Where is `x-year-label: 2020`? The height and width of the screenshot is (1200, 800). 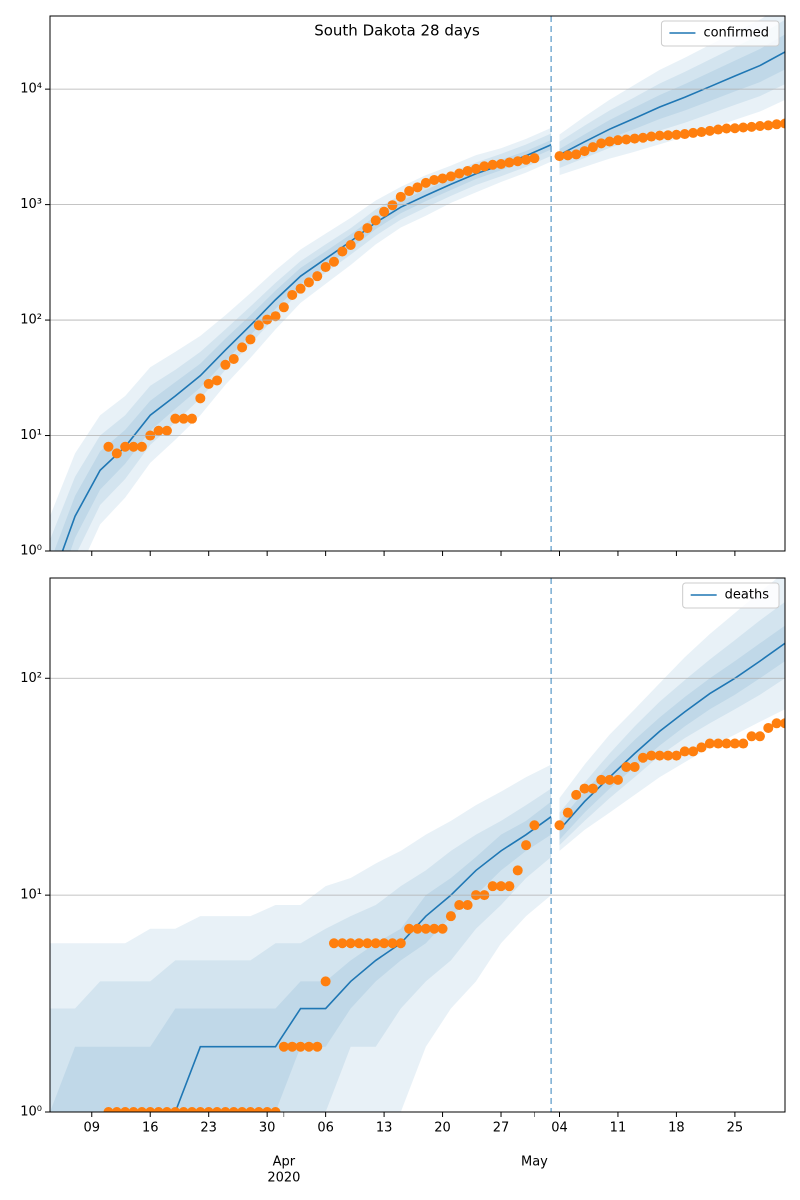 x-year-label: 2020 is located at coordinates (283, 1178).